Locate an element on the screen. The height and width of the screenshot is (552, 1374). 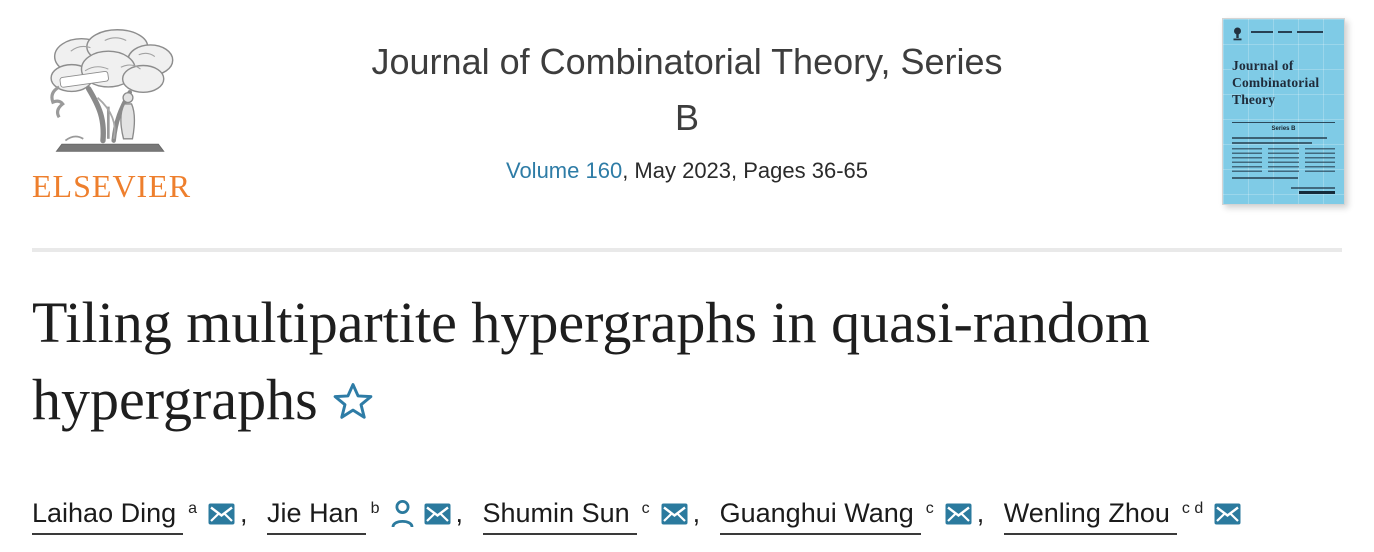
issue-date-pages: , May 2023, Pages 36-65 is located at coordinates (745, 170).